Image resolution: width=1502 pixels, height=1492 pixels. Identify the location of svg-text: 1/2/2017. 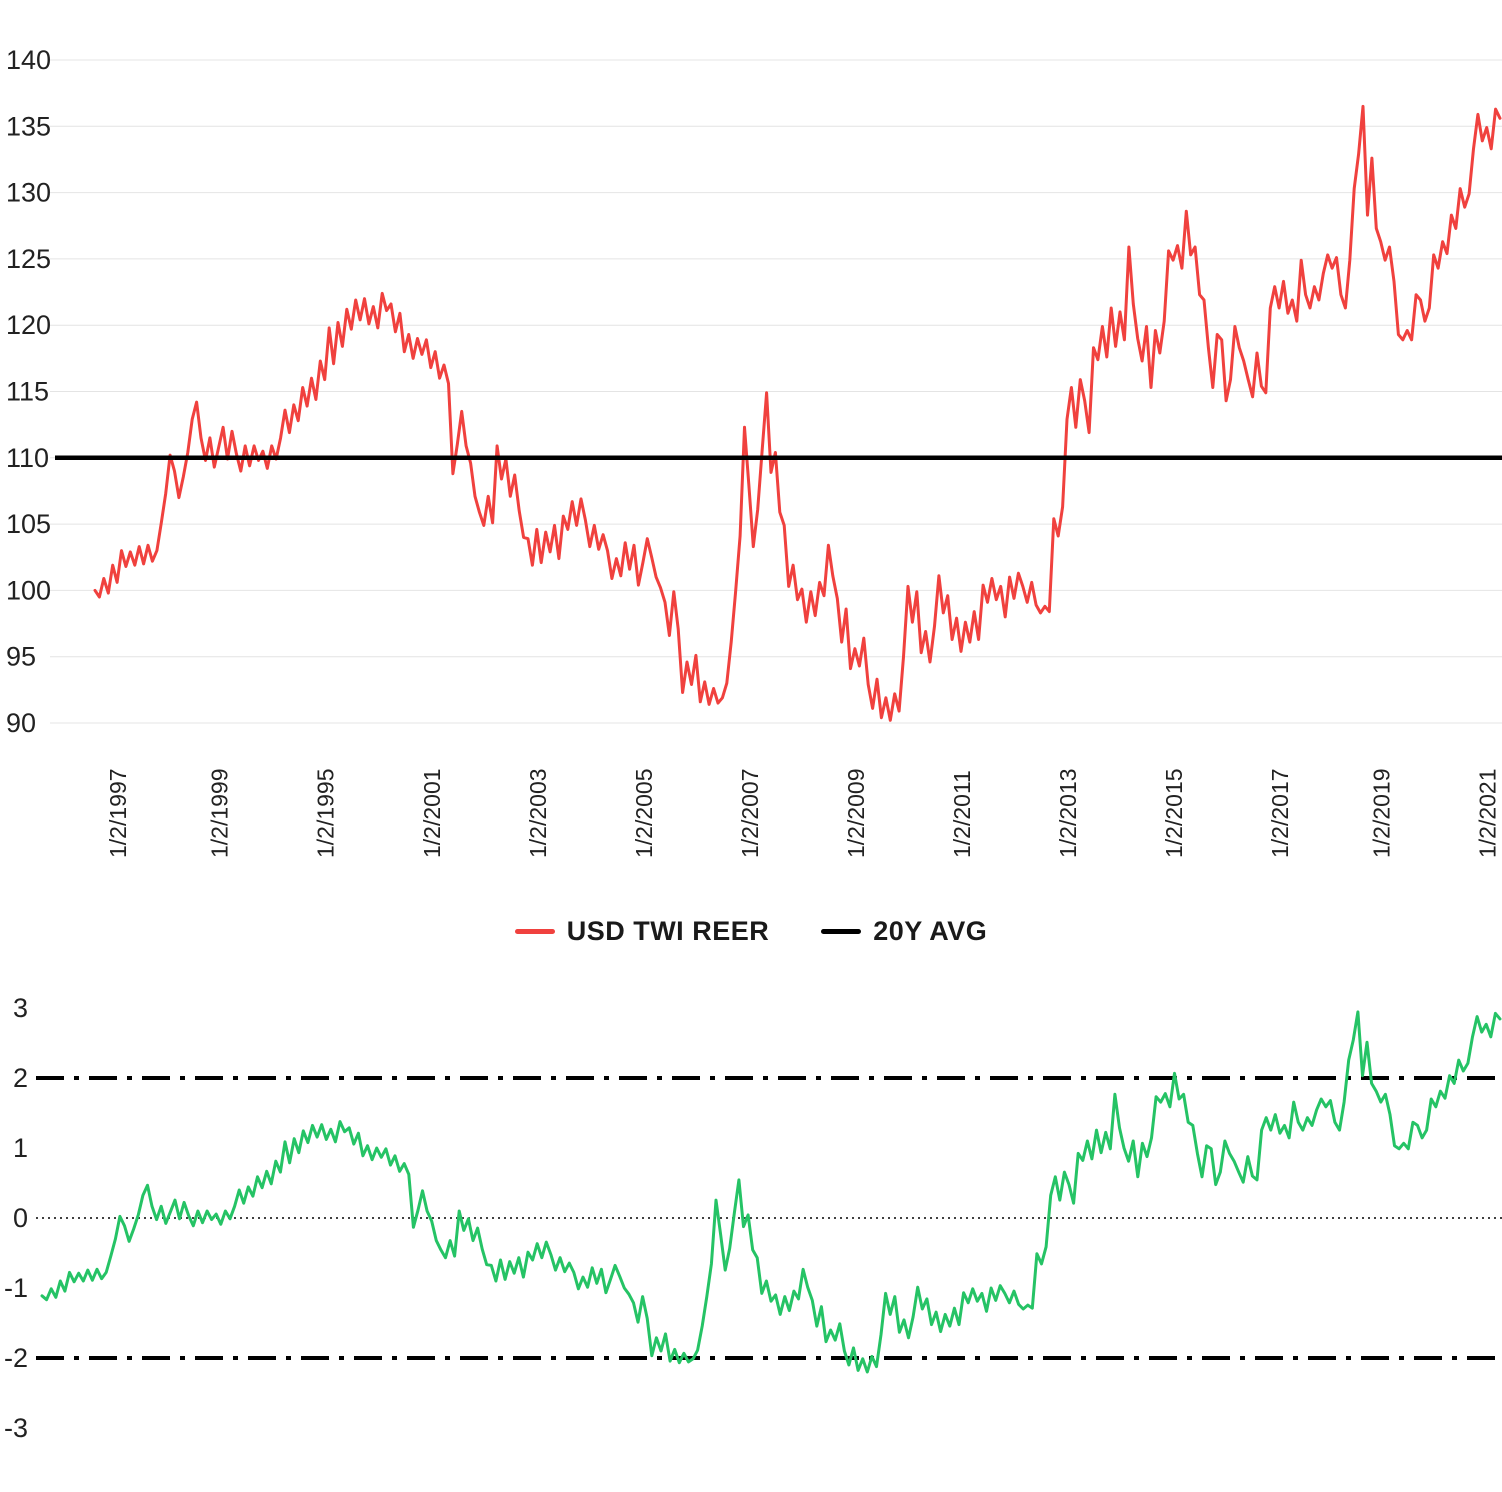
(1280, 813).